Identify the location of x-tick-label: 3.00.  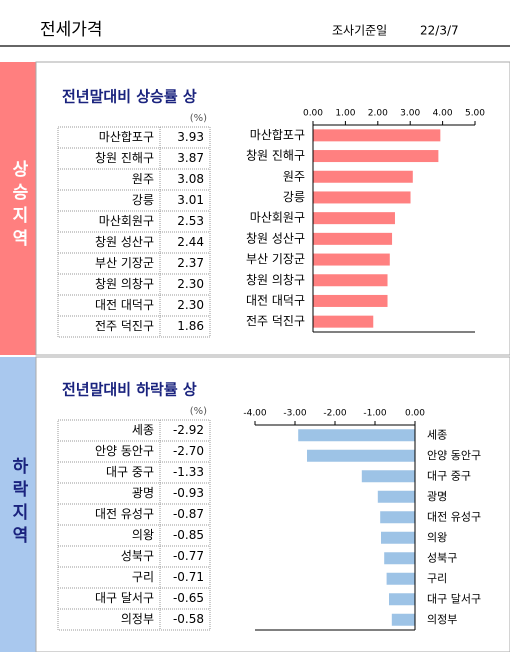
(410, 114).